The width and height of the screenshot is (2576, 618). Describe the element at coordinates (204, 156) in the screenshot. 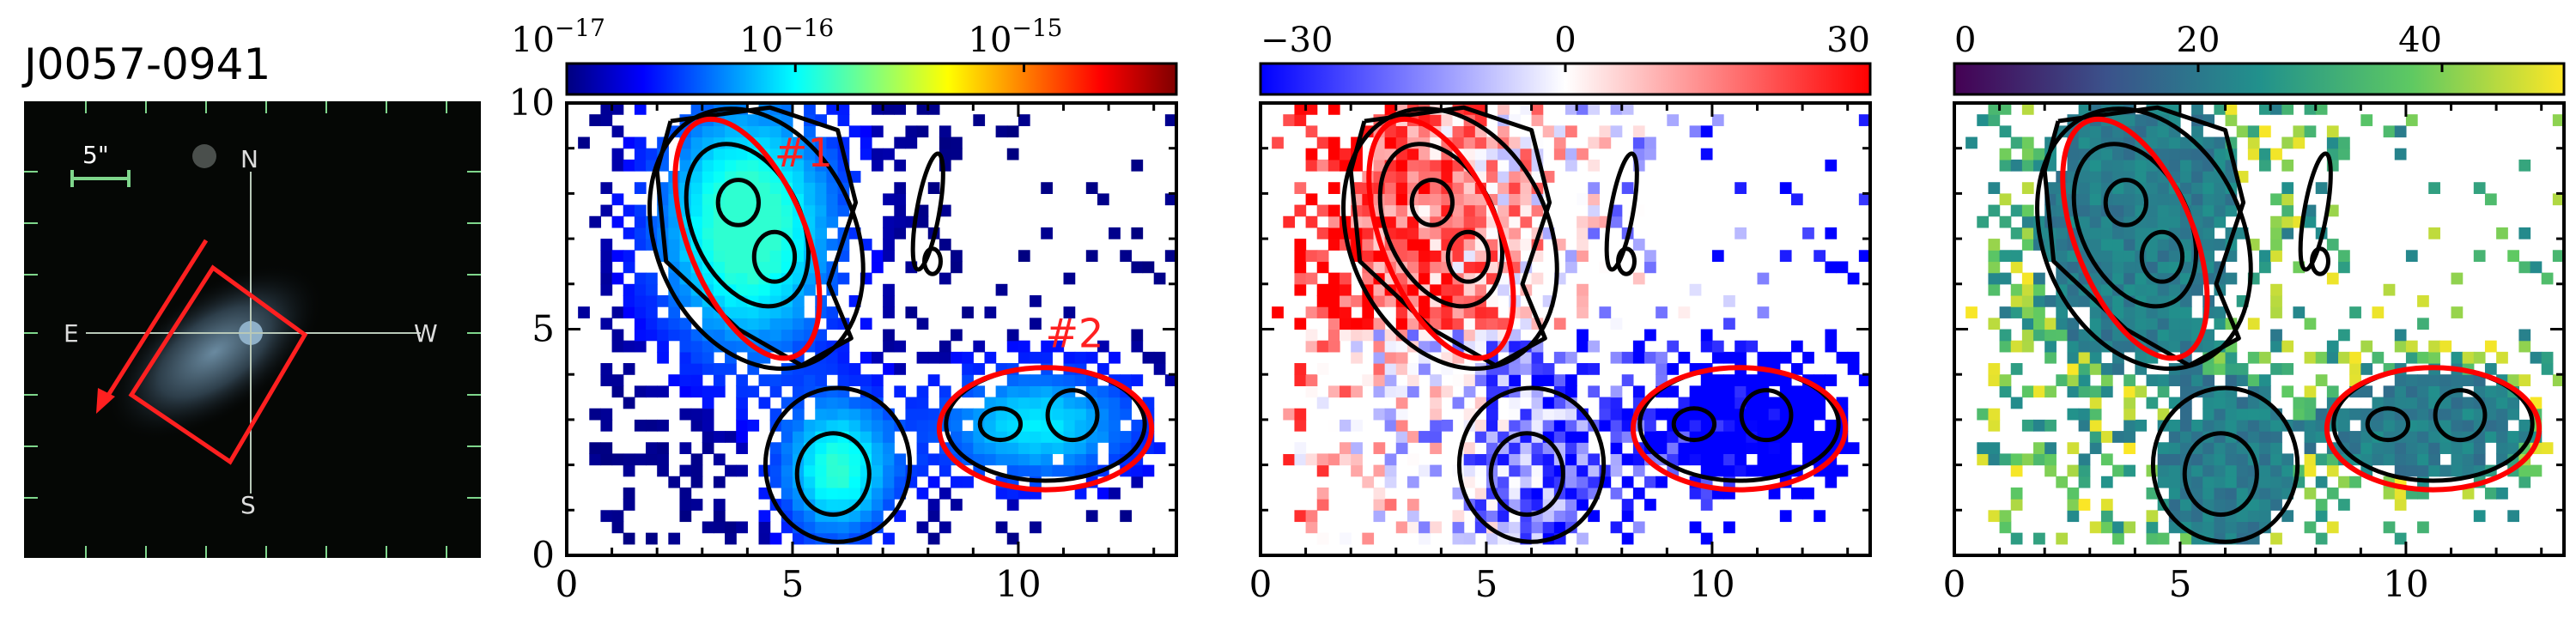

I see `foreground-star` at that location.